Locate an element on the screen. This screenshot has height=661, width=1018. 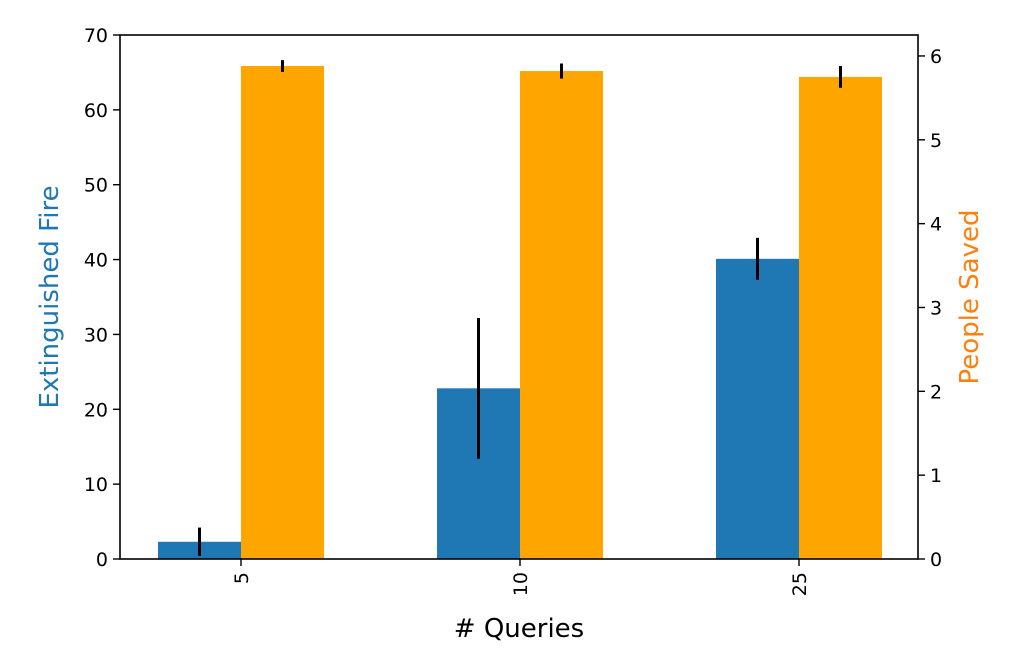
right-y-tick-group: 0 1 2 3 4 5 6 is located at coordinates (930, 308).